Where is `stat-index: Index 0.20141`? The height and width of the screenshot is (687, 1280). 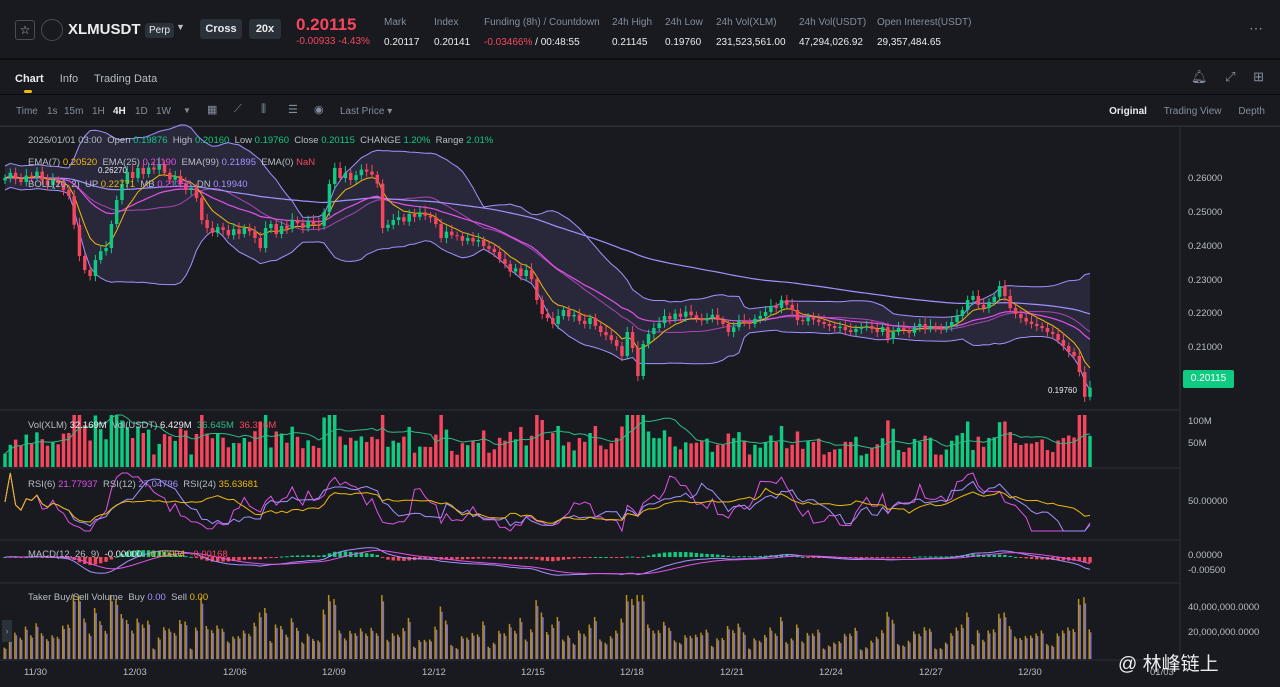 stat-index: Index 0.20141 is located at coordinates (452, 32).